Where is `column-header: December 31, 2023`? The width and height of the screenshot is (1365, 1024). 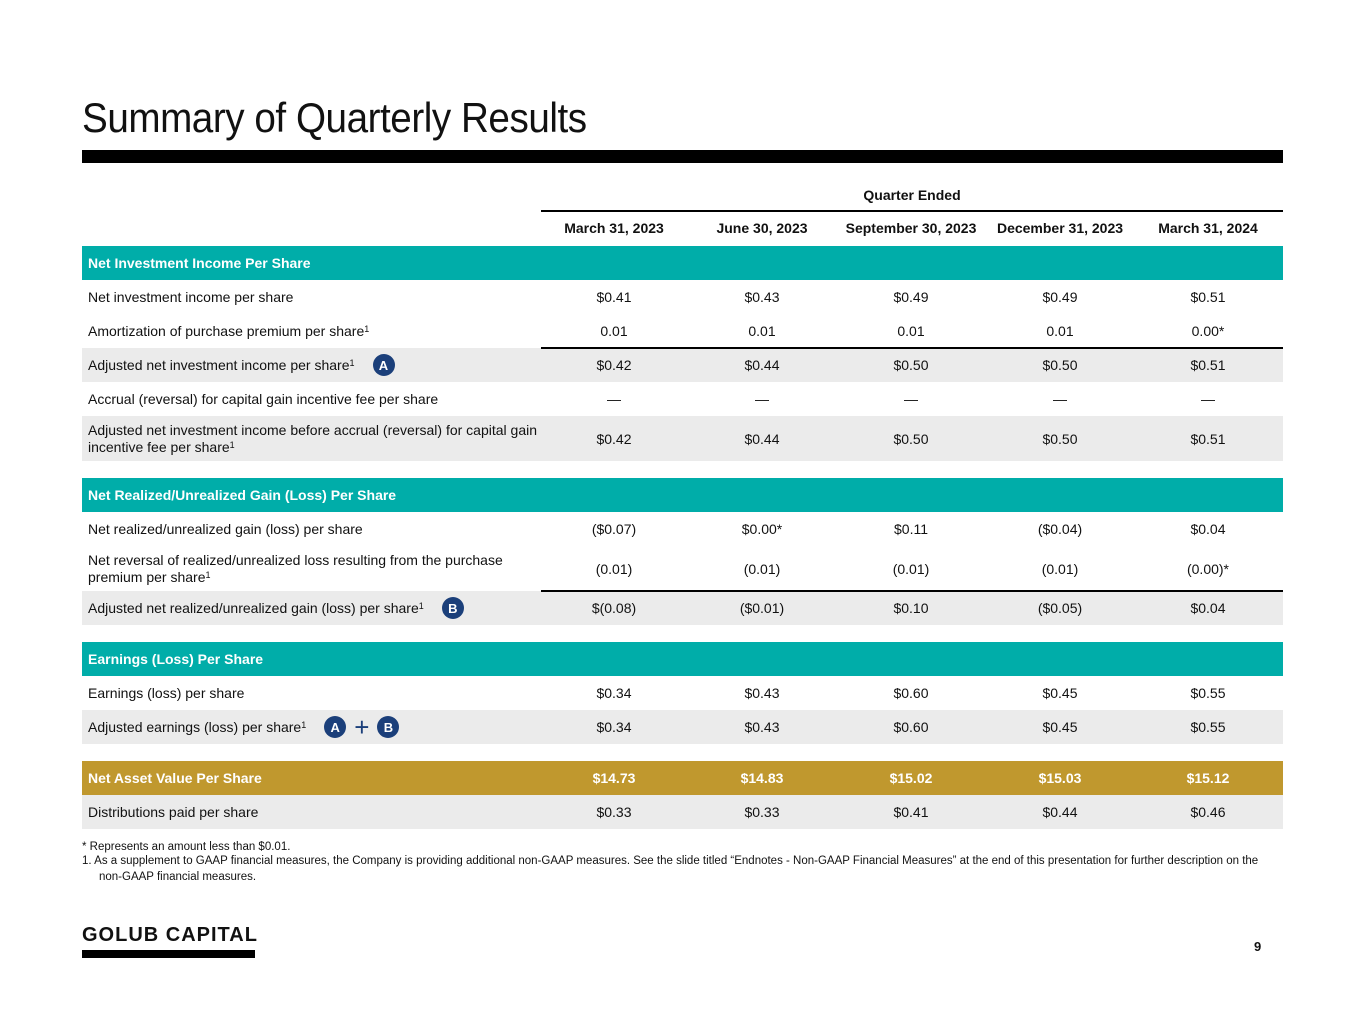
column-header: December 31, 2023 is located at coordinates (1060, 228).